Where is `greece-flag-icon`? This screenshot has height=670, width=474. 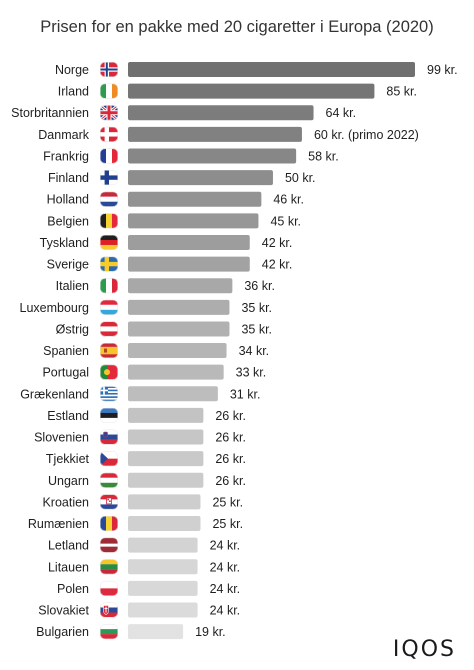 greece-flag-icon is located at coordinates (109, 394).